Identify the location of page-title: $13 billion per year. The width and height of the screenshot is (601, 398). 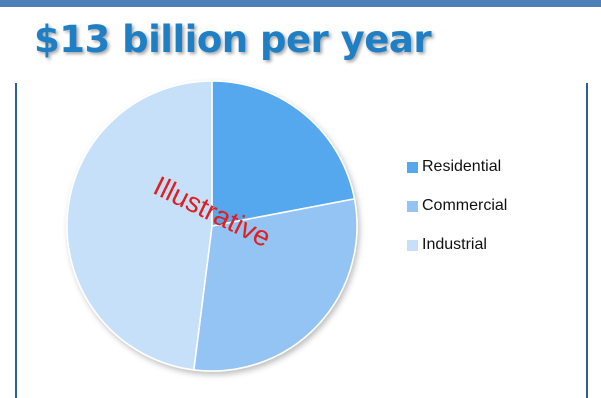
(233, 39).